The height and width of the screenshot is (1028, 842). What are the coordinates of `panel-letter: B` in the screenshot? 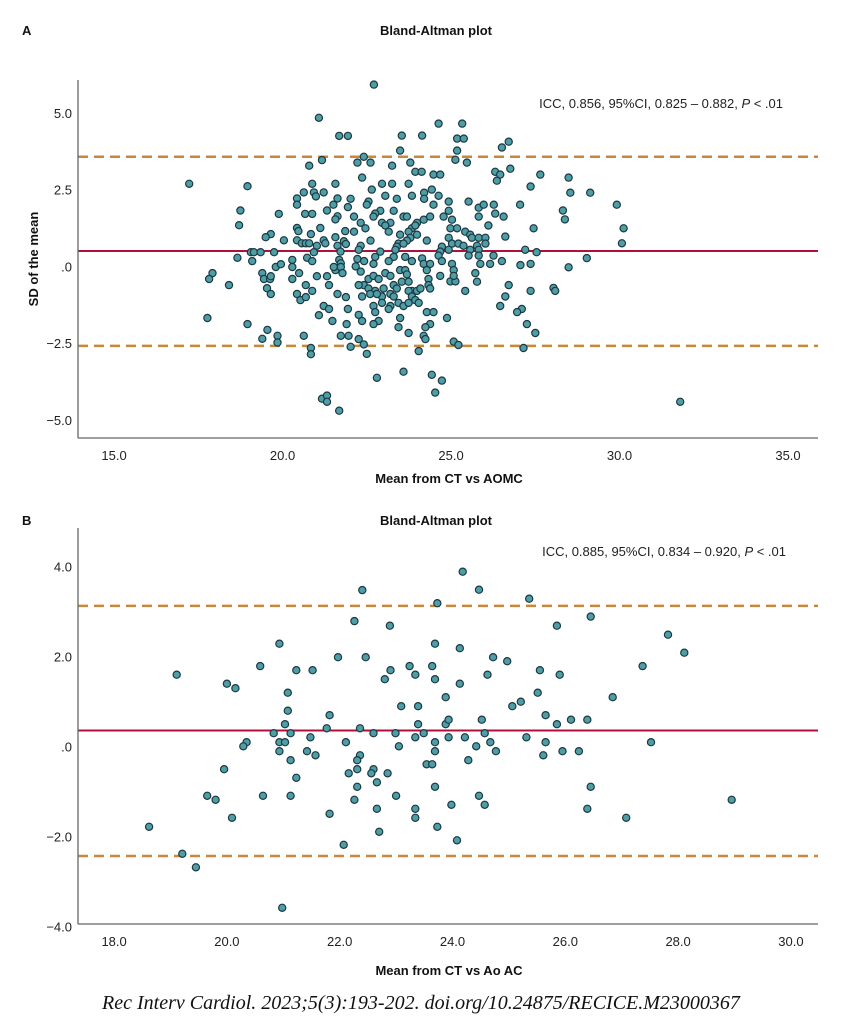 It's located at (26, 520).